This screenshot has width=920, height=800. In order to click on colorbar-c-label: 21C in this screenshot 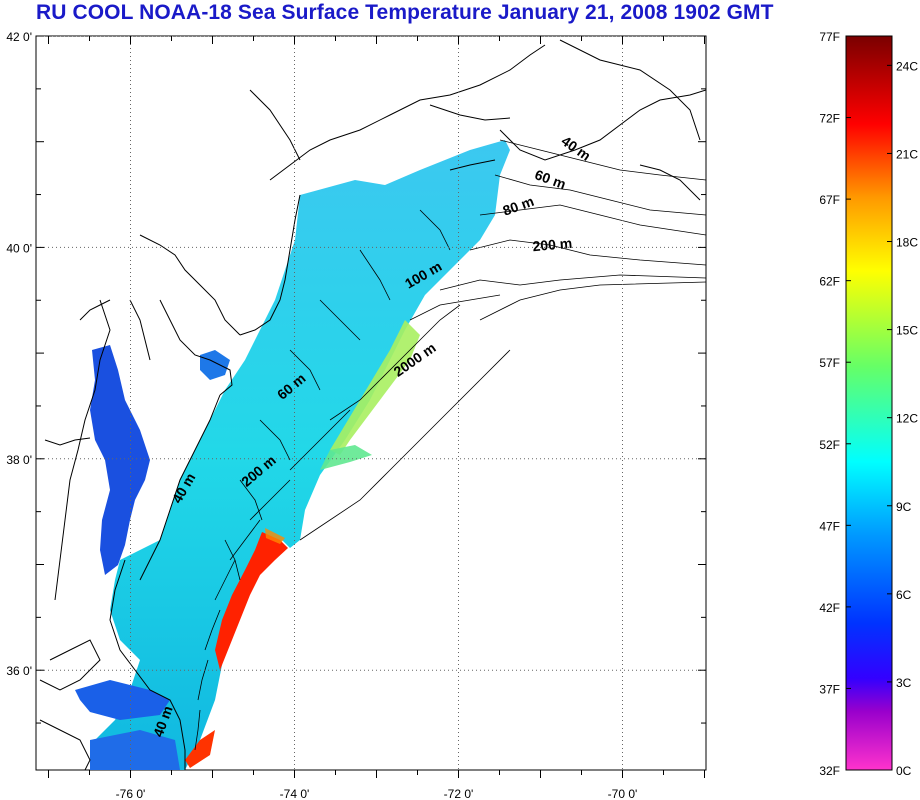, I will do `click(907, 154)`.